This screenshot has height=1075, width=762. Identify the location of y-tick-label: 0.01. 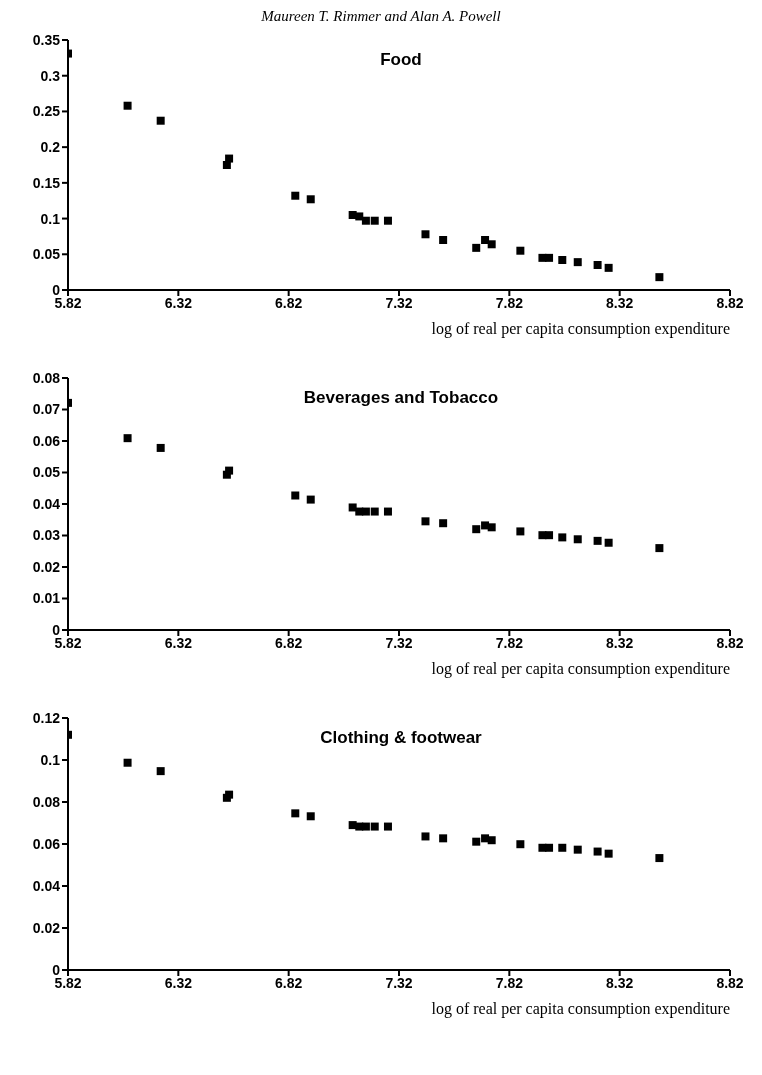
(46, 598).